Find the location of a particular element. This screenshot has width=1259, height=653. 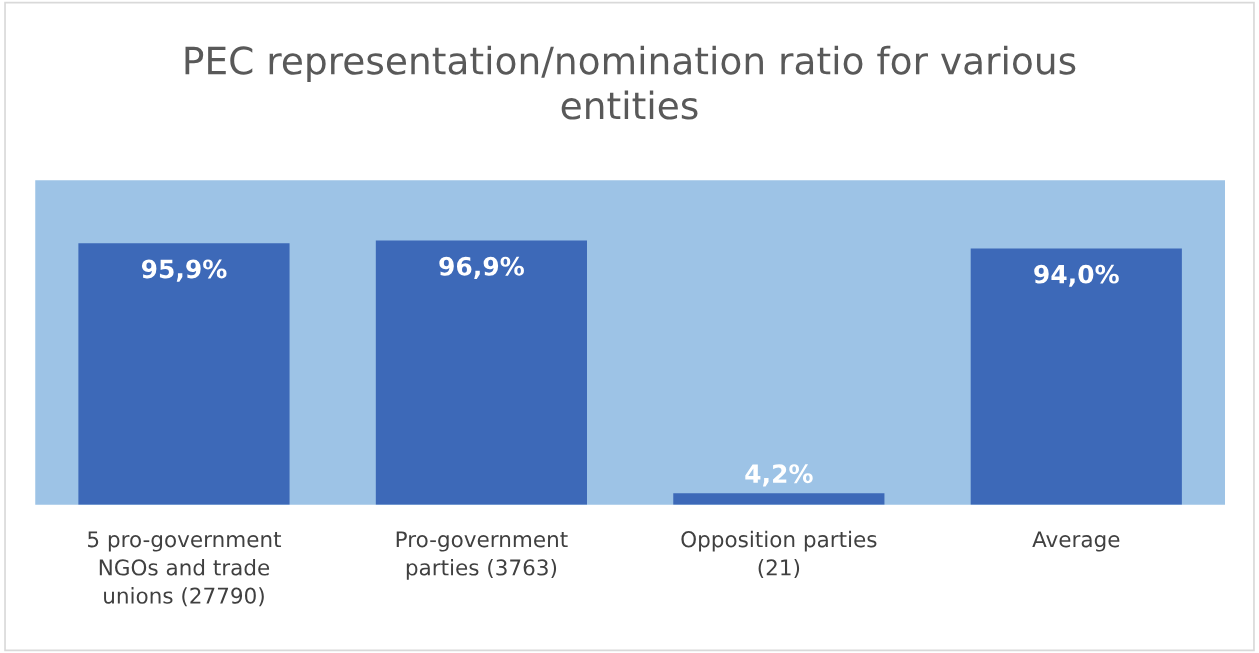

x-tick-label: 5 pro-government NGOs and trade unions (27790) is located at coordinates (185, 569).